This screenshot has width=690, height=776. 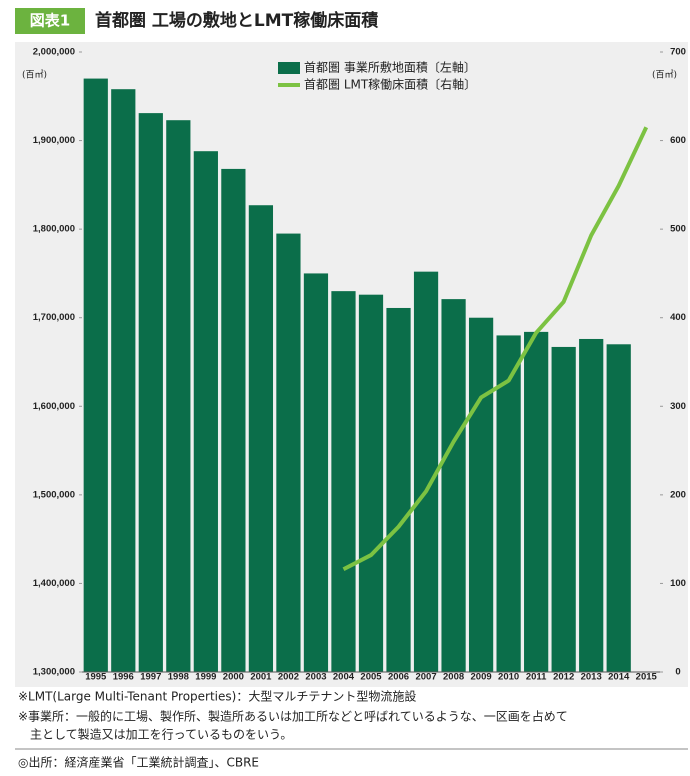 What do you see at coordinates (54, 406) in the screenshot?
I see `y-tick-label: 1,600,000` at bounding box center [54, 406].